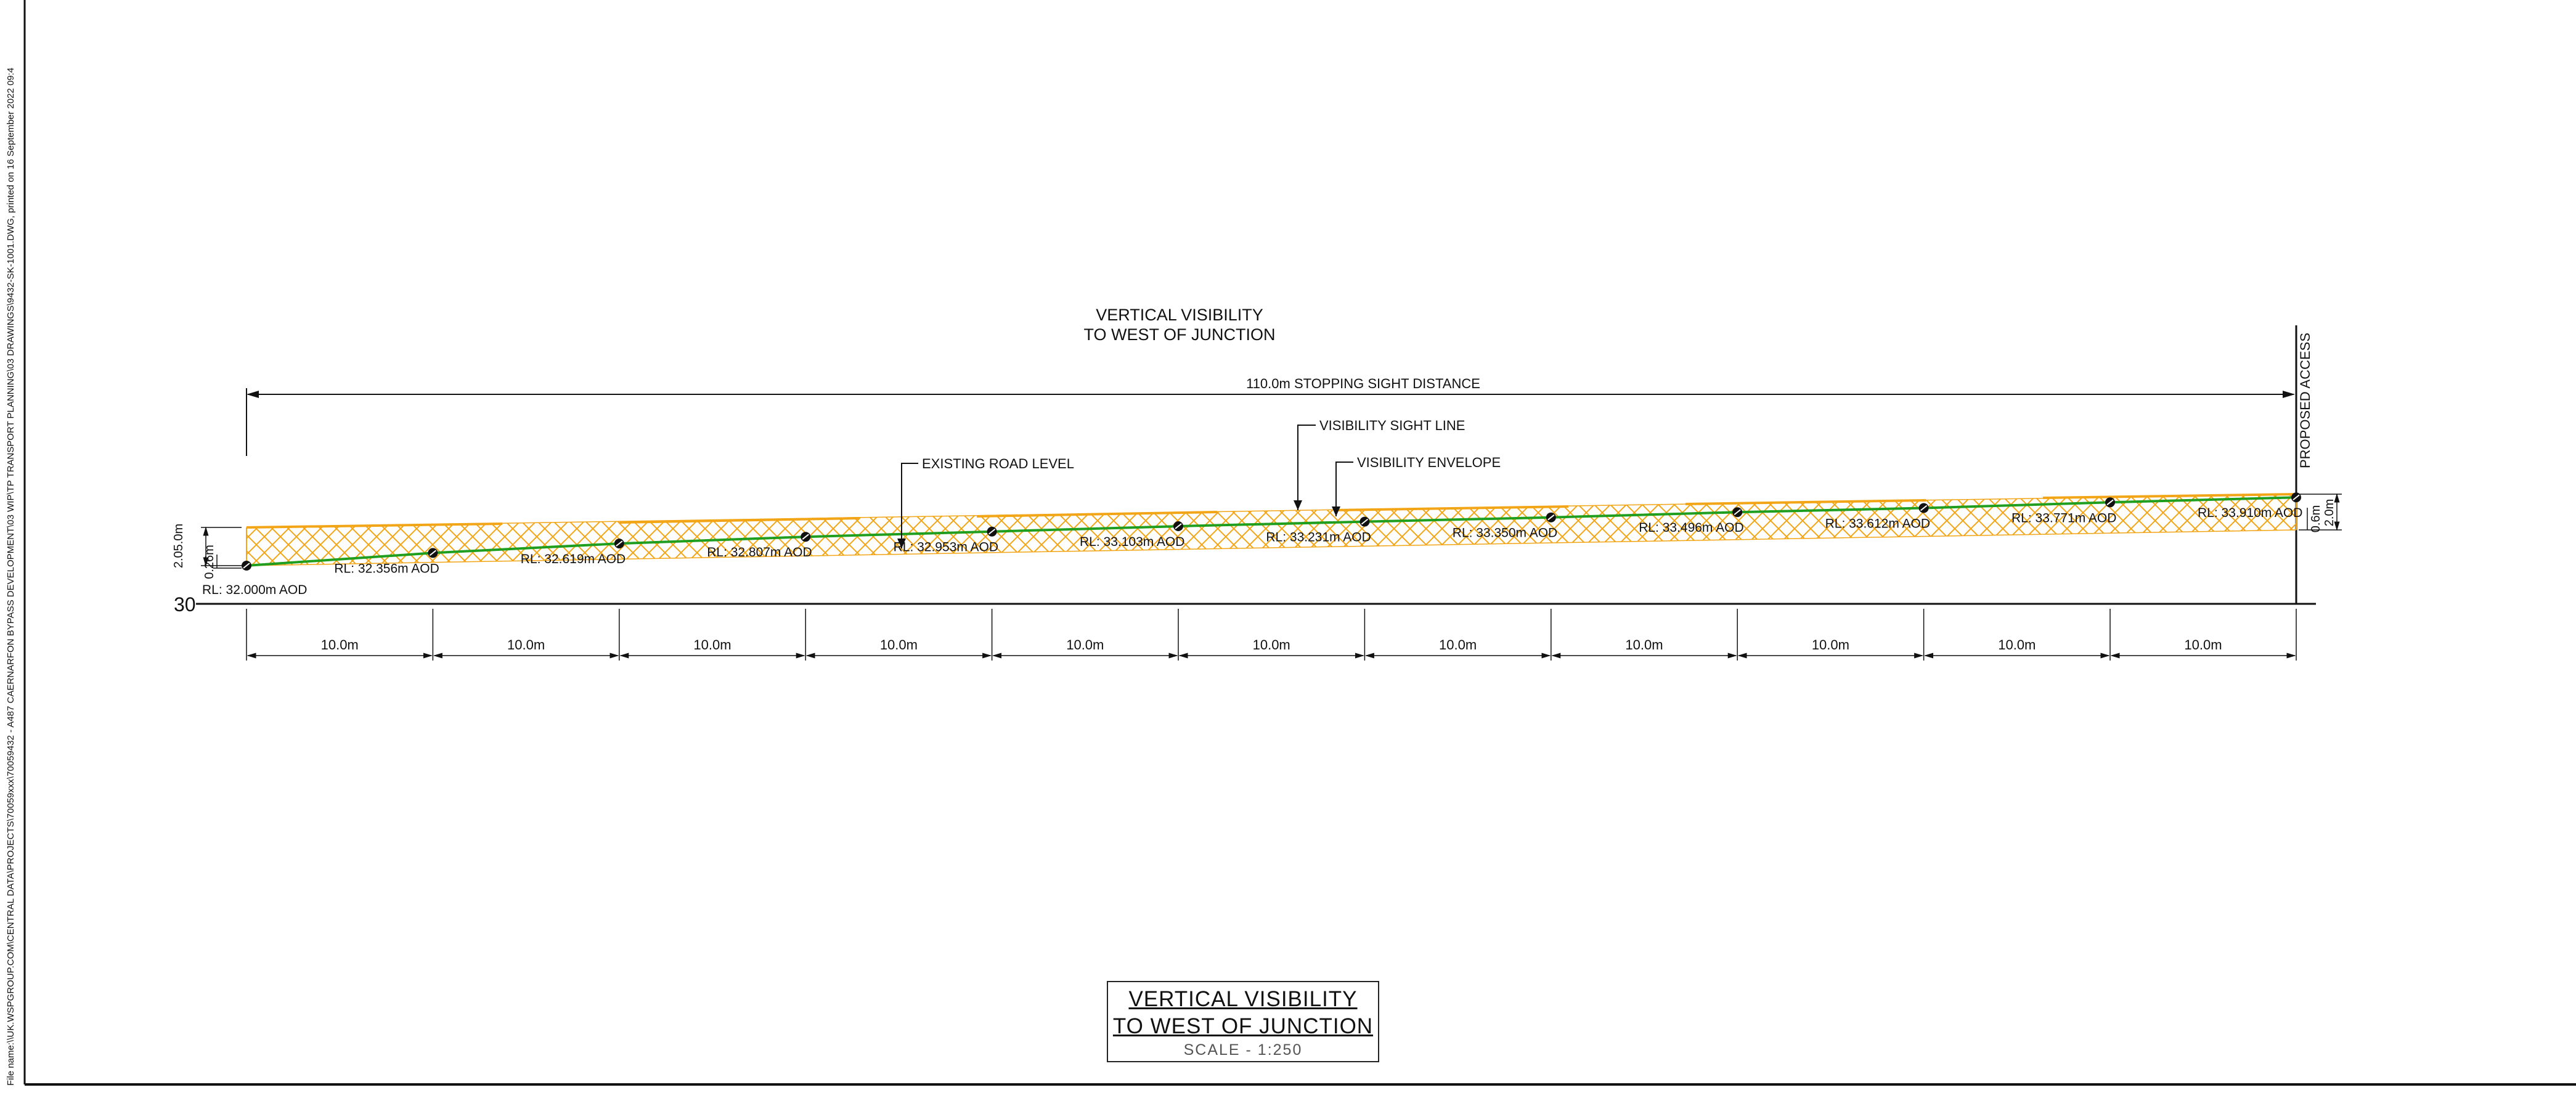 The height and width of the screenshot is (1098, 2576). I want to click on overall-dimension-label: 110.0m STOPPING SIGHT DISTANCE, so click(1363, 383).